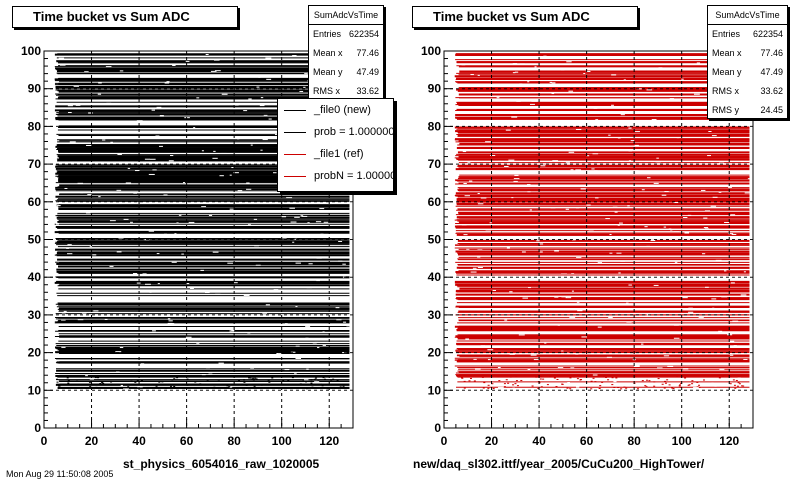 This screenshot has height=480, width=800. Describe the element at coordinates (346, 15) in the screenshot. I see `left-stats-name: SumAdcVsTime` at that location.